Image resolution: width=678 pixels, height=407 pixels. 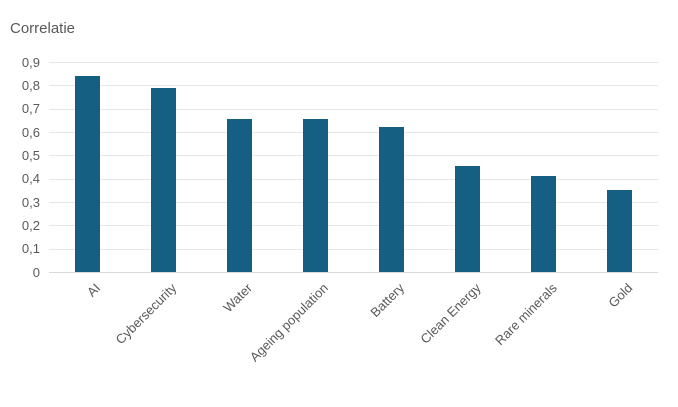 I want to click on y-axis-tick-label: 0,5, so click(x=30, y=155).